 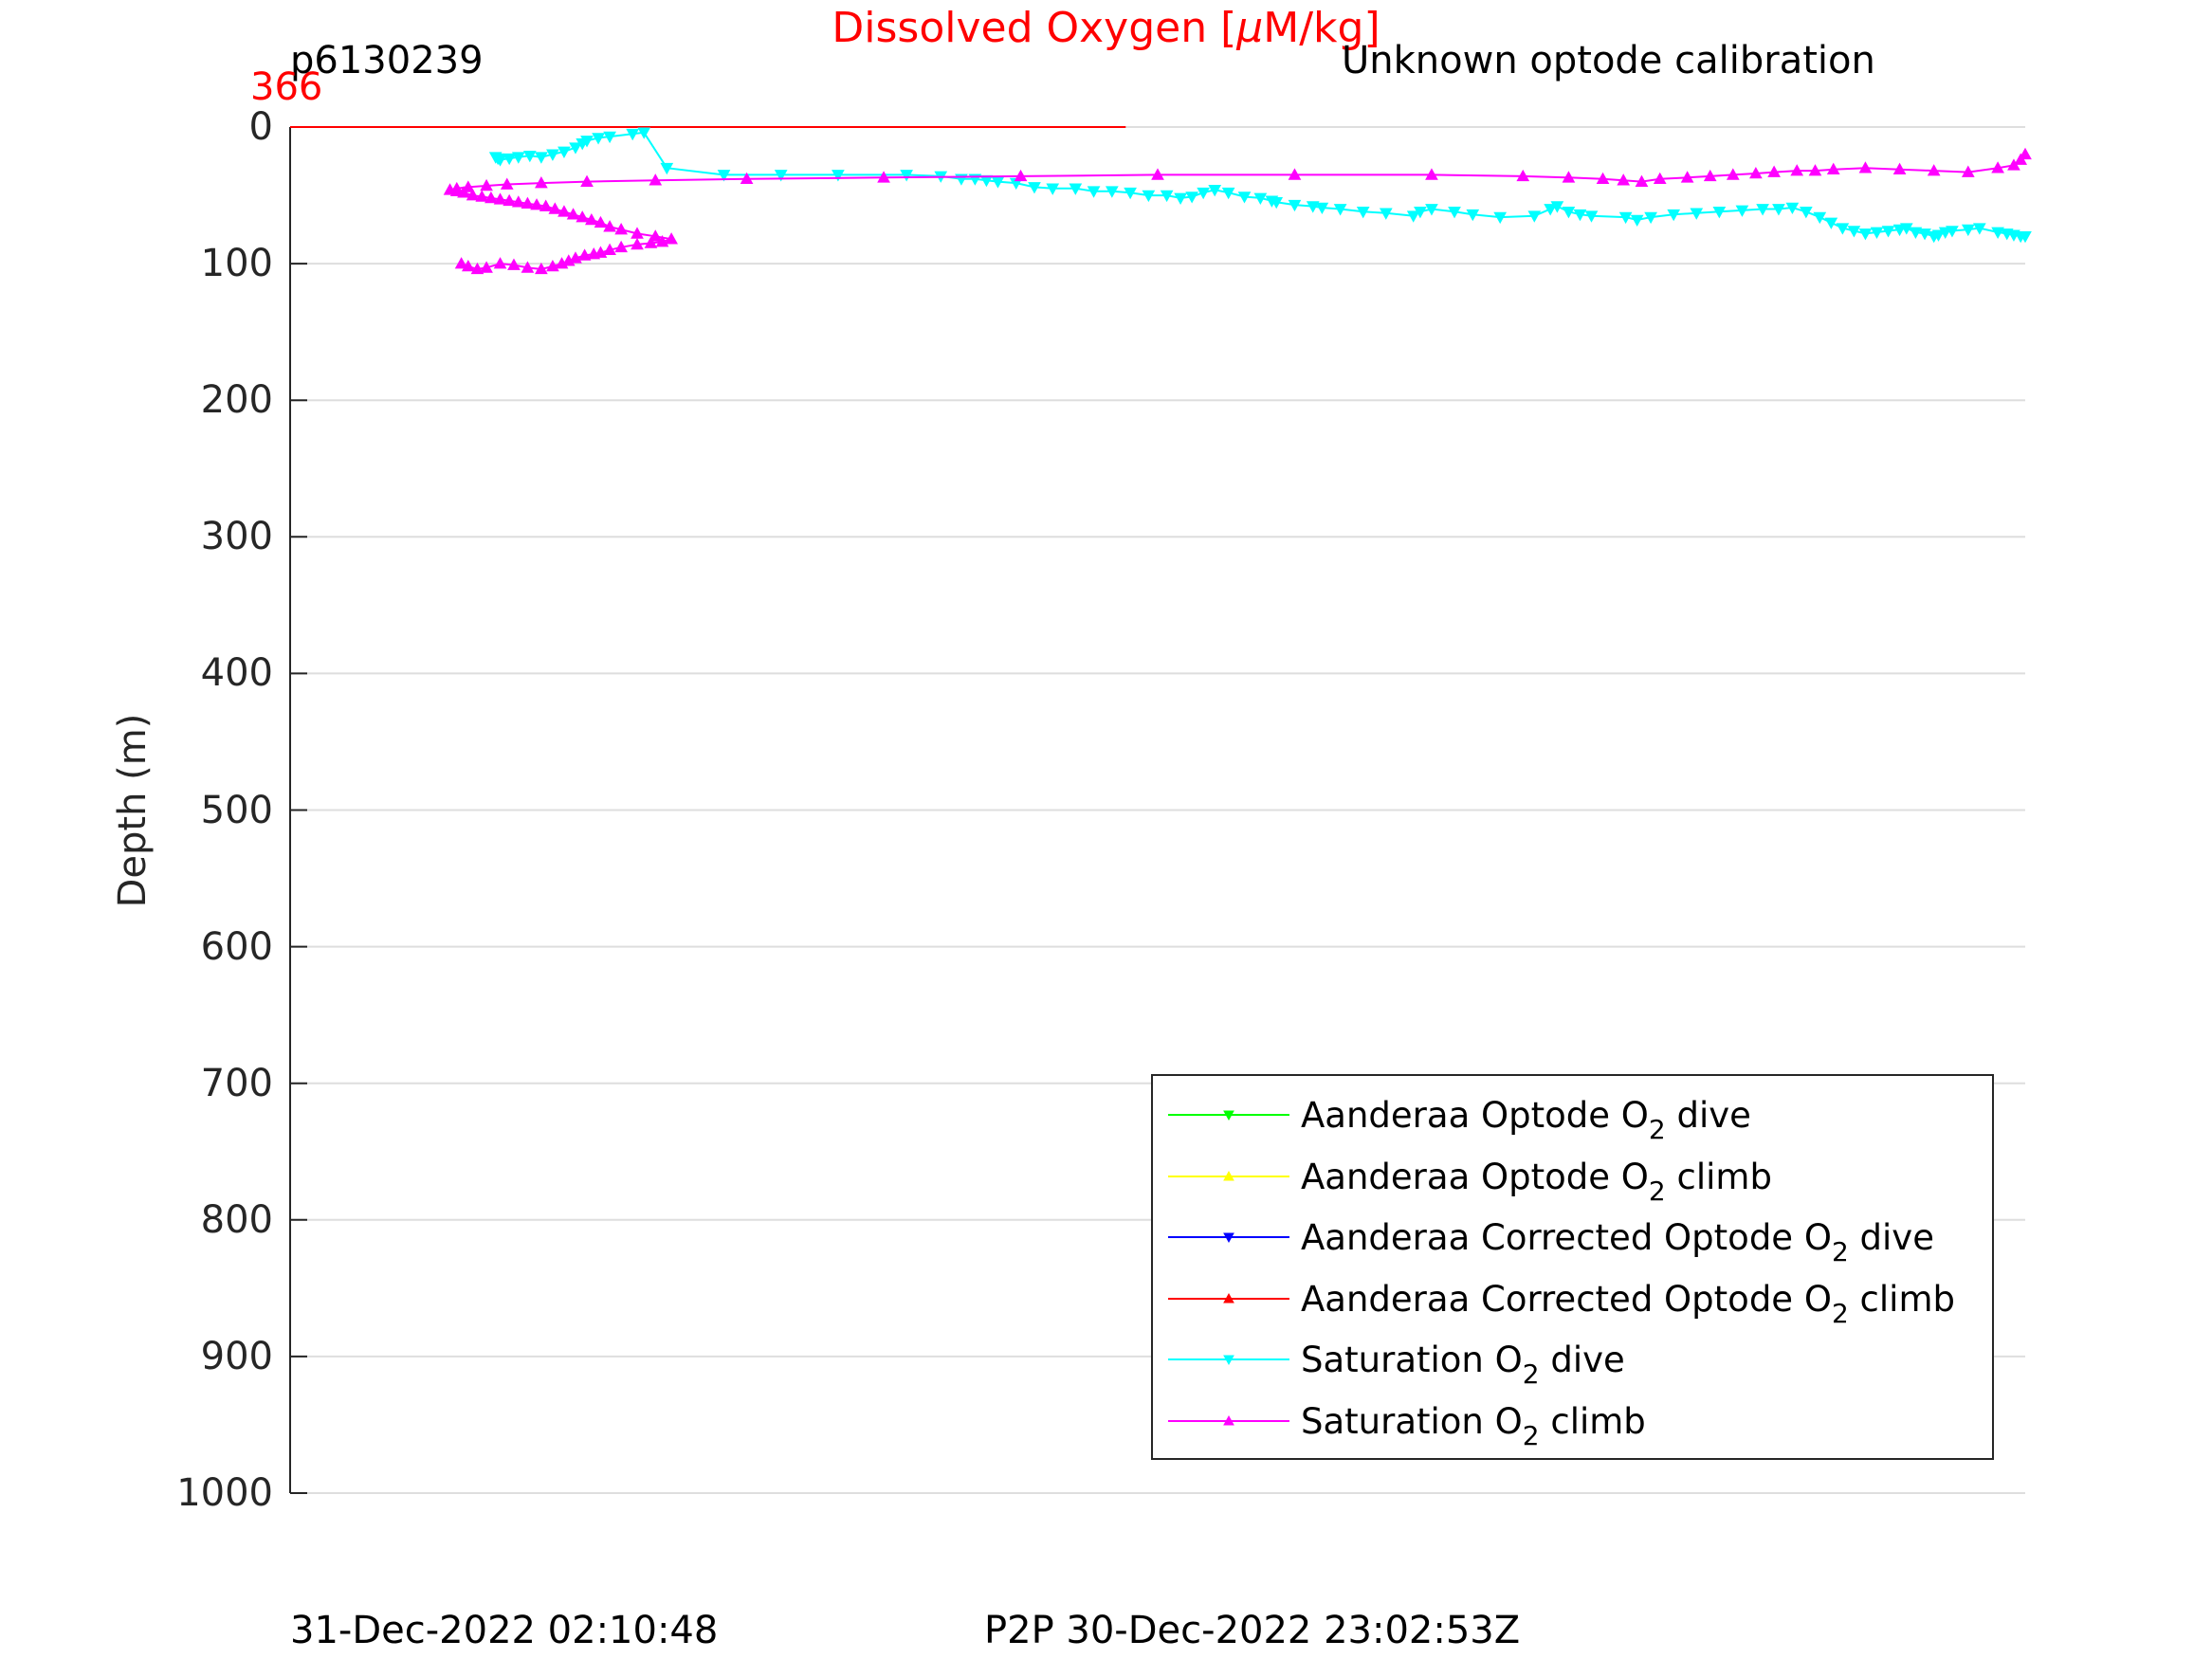 I want to click on y-tick-label: 700, so click(x=236, y=1083).